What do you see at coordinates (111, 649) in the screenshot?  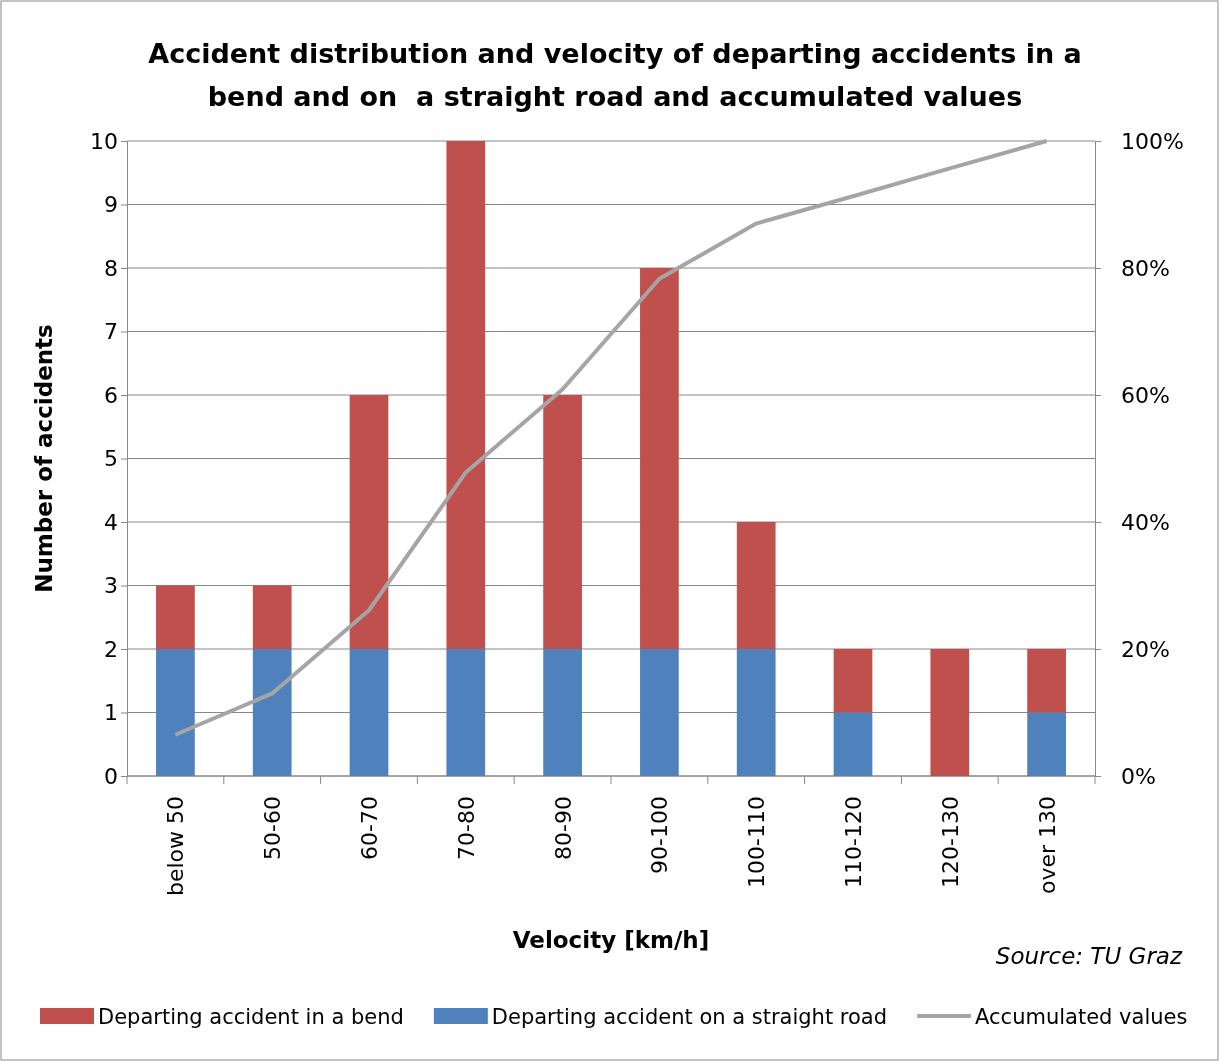 I see `y-tick-label: 2` at bounding box center [111, 649].